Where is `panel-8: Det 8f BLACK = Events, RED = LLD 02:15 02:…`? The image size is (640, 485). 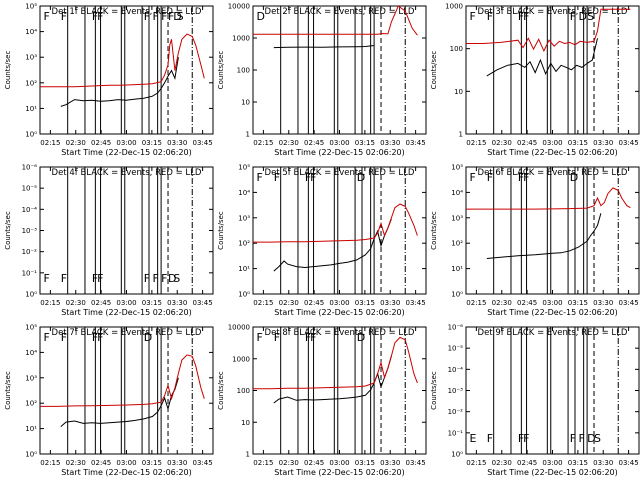 panel-8: Det 8f BLACK = Events, RED = LLD 02:15 02:… is located at coordinates (322, 400).